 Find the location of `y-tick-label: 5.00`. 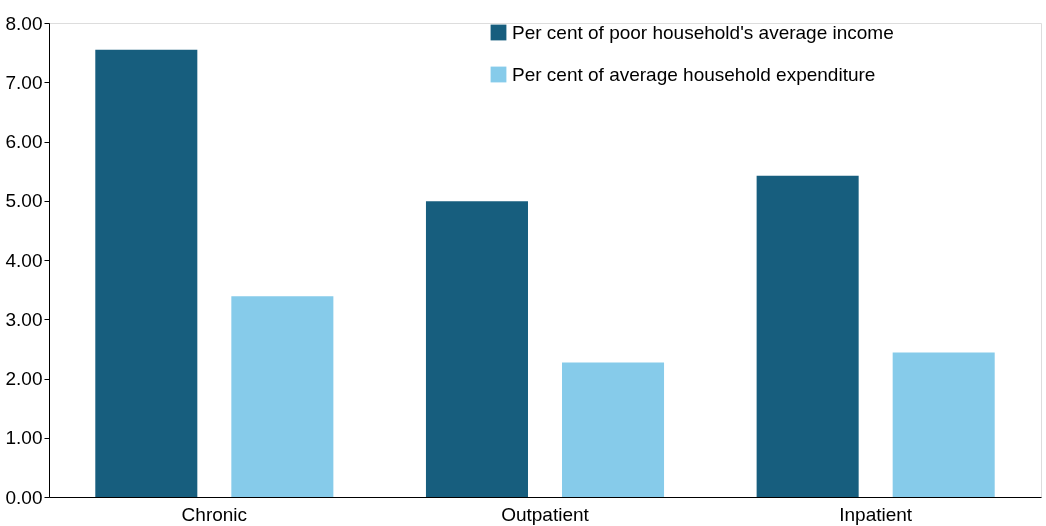

y-tick-label: 5.00 is located at coordinates (24, 201).